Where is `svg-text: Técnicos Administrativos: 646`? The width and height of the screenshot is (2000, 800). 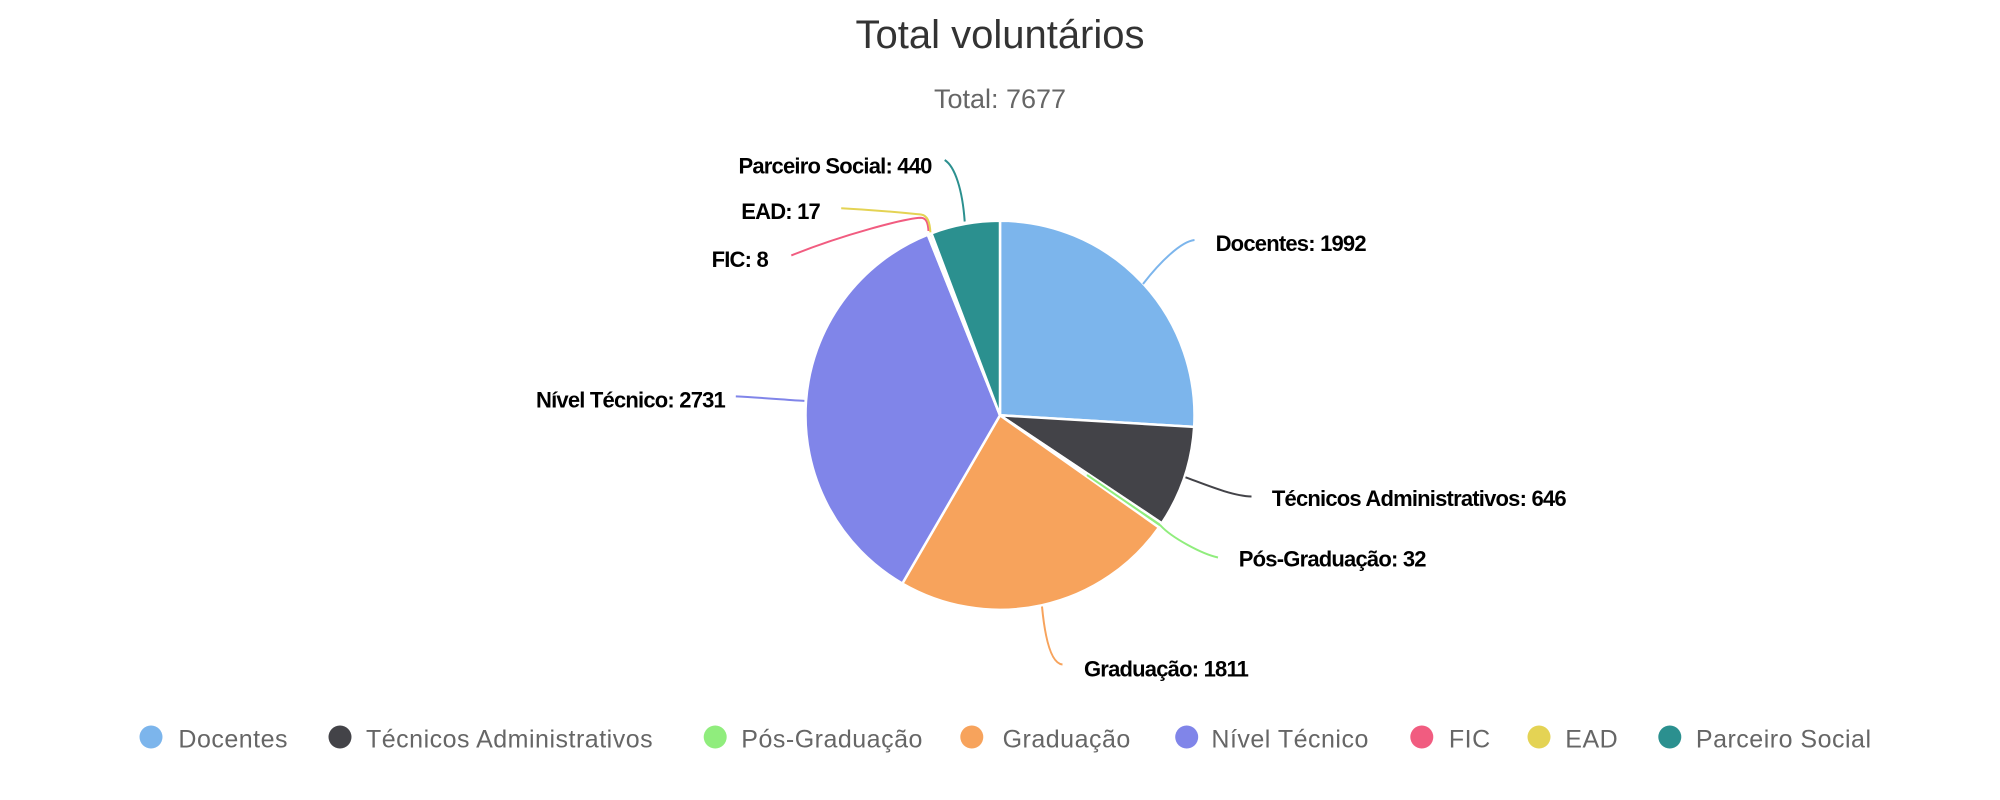 svg-text: Técnicos Administrativos: 646 is located at coordinates (1419, 498).